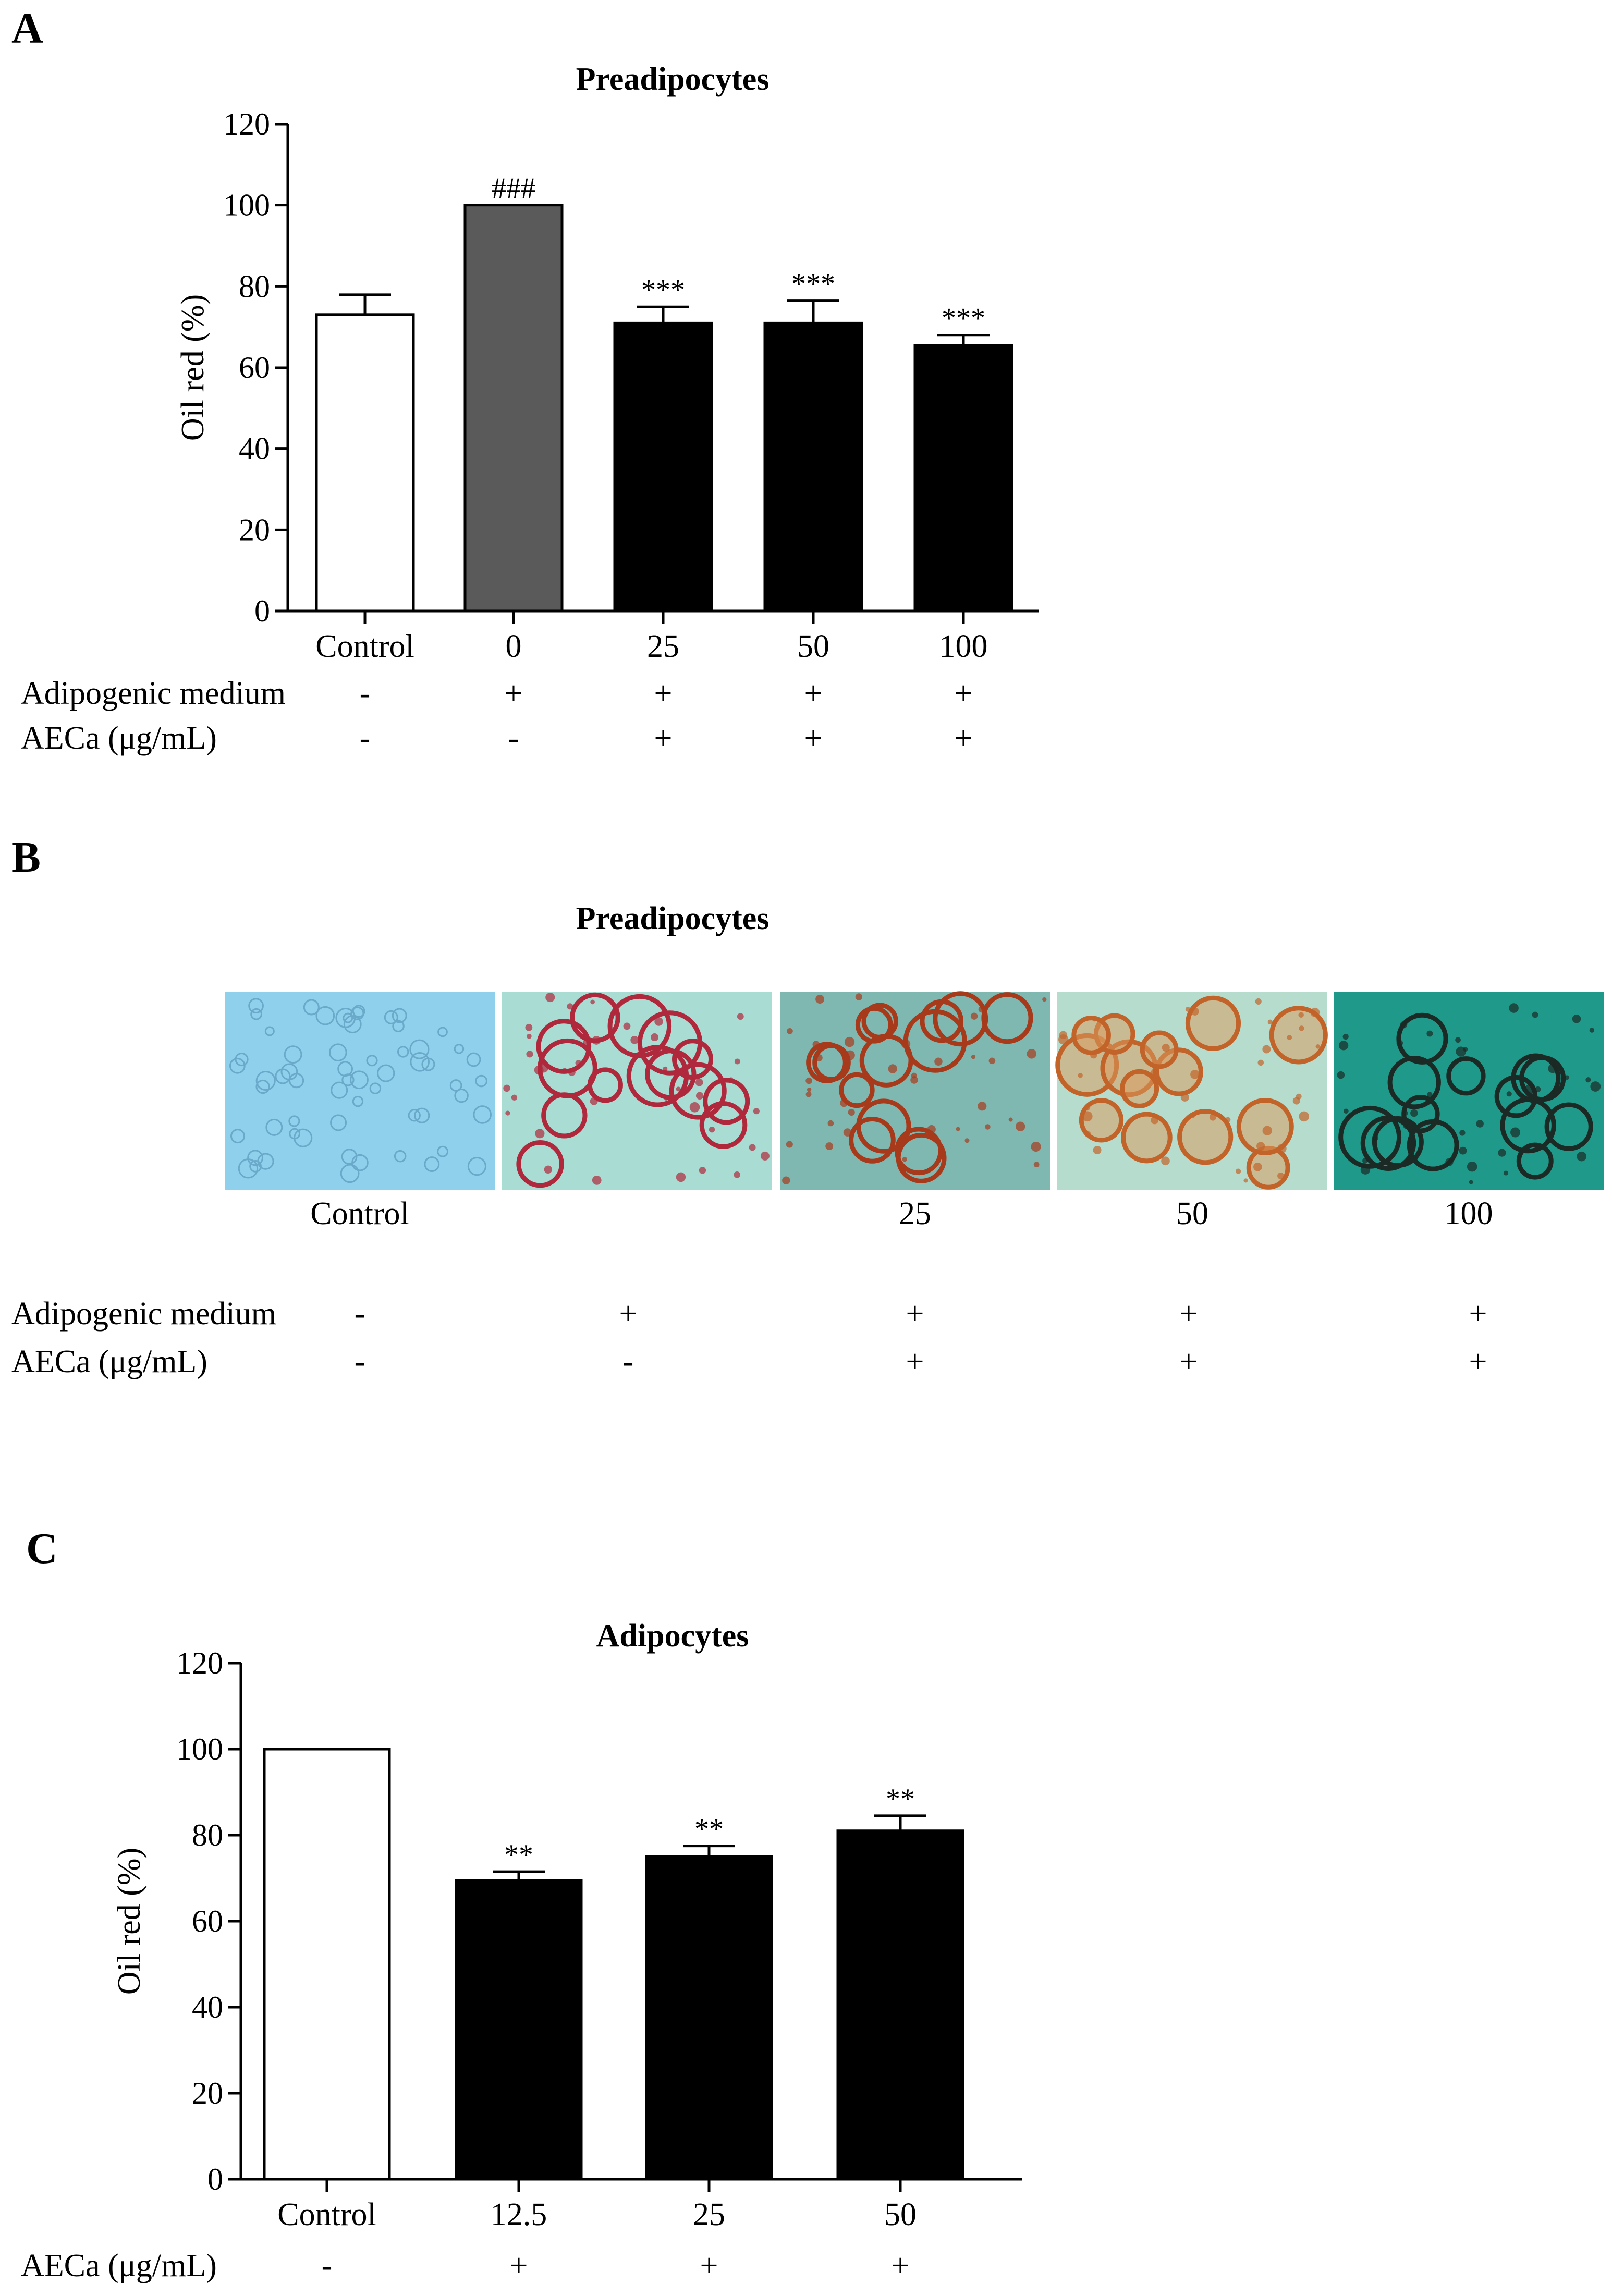 The height and width of the screenshot is (2296, 1612). I want to click on micrograph-label: 100, so click(1469, 1213).